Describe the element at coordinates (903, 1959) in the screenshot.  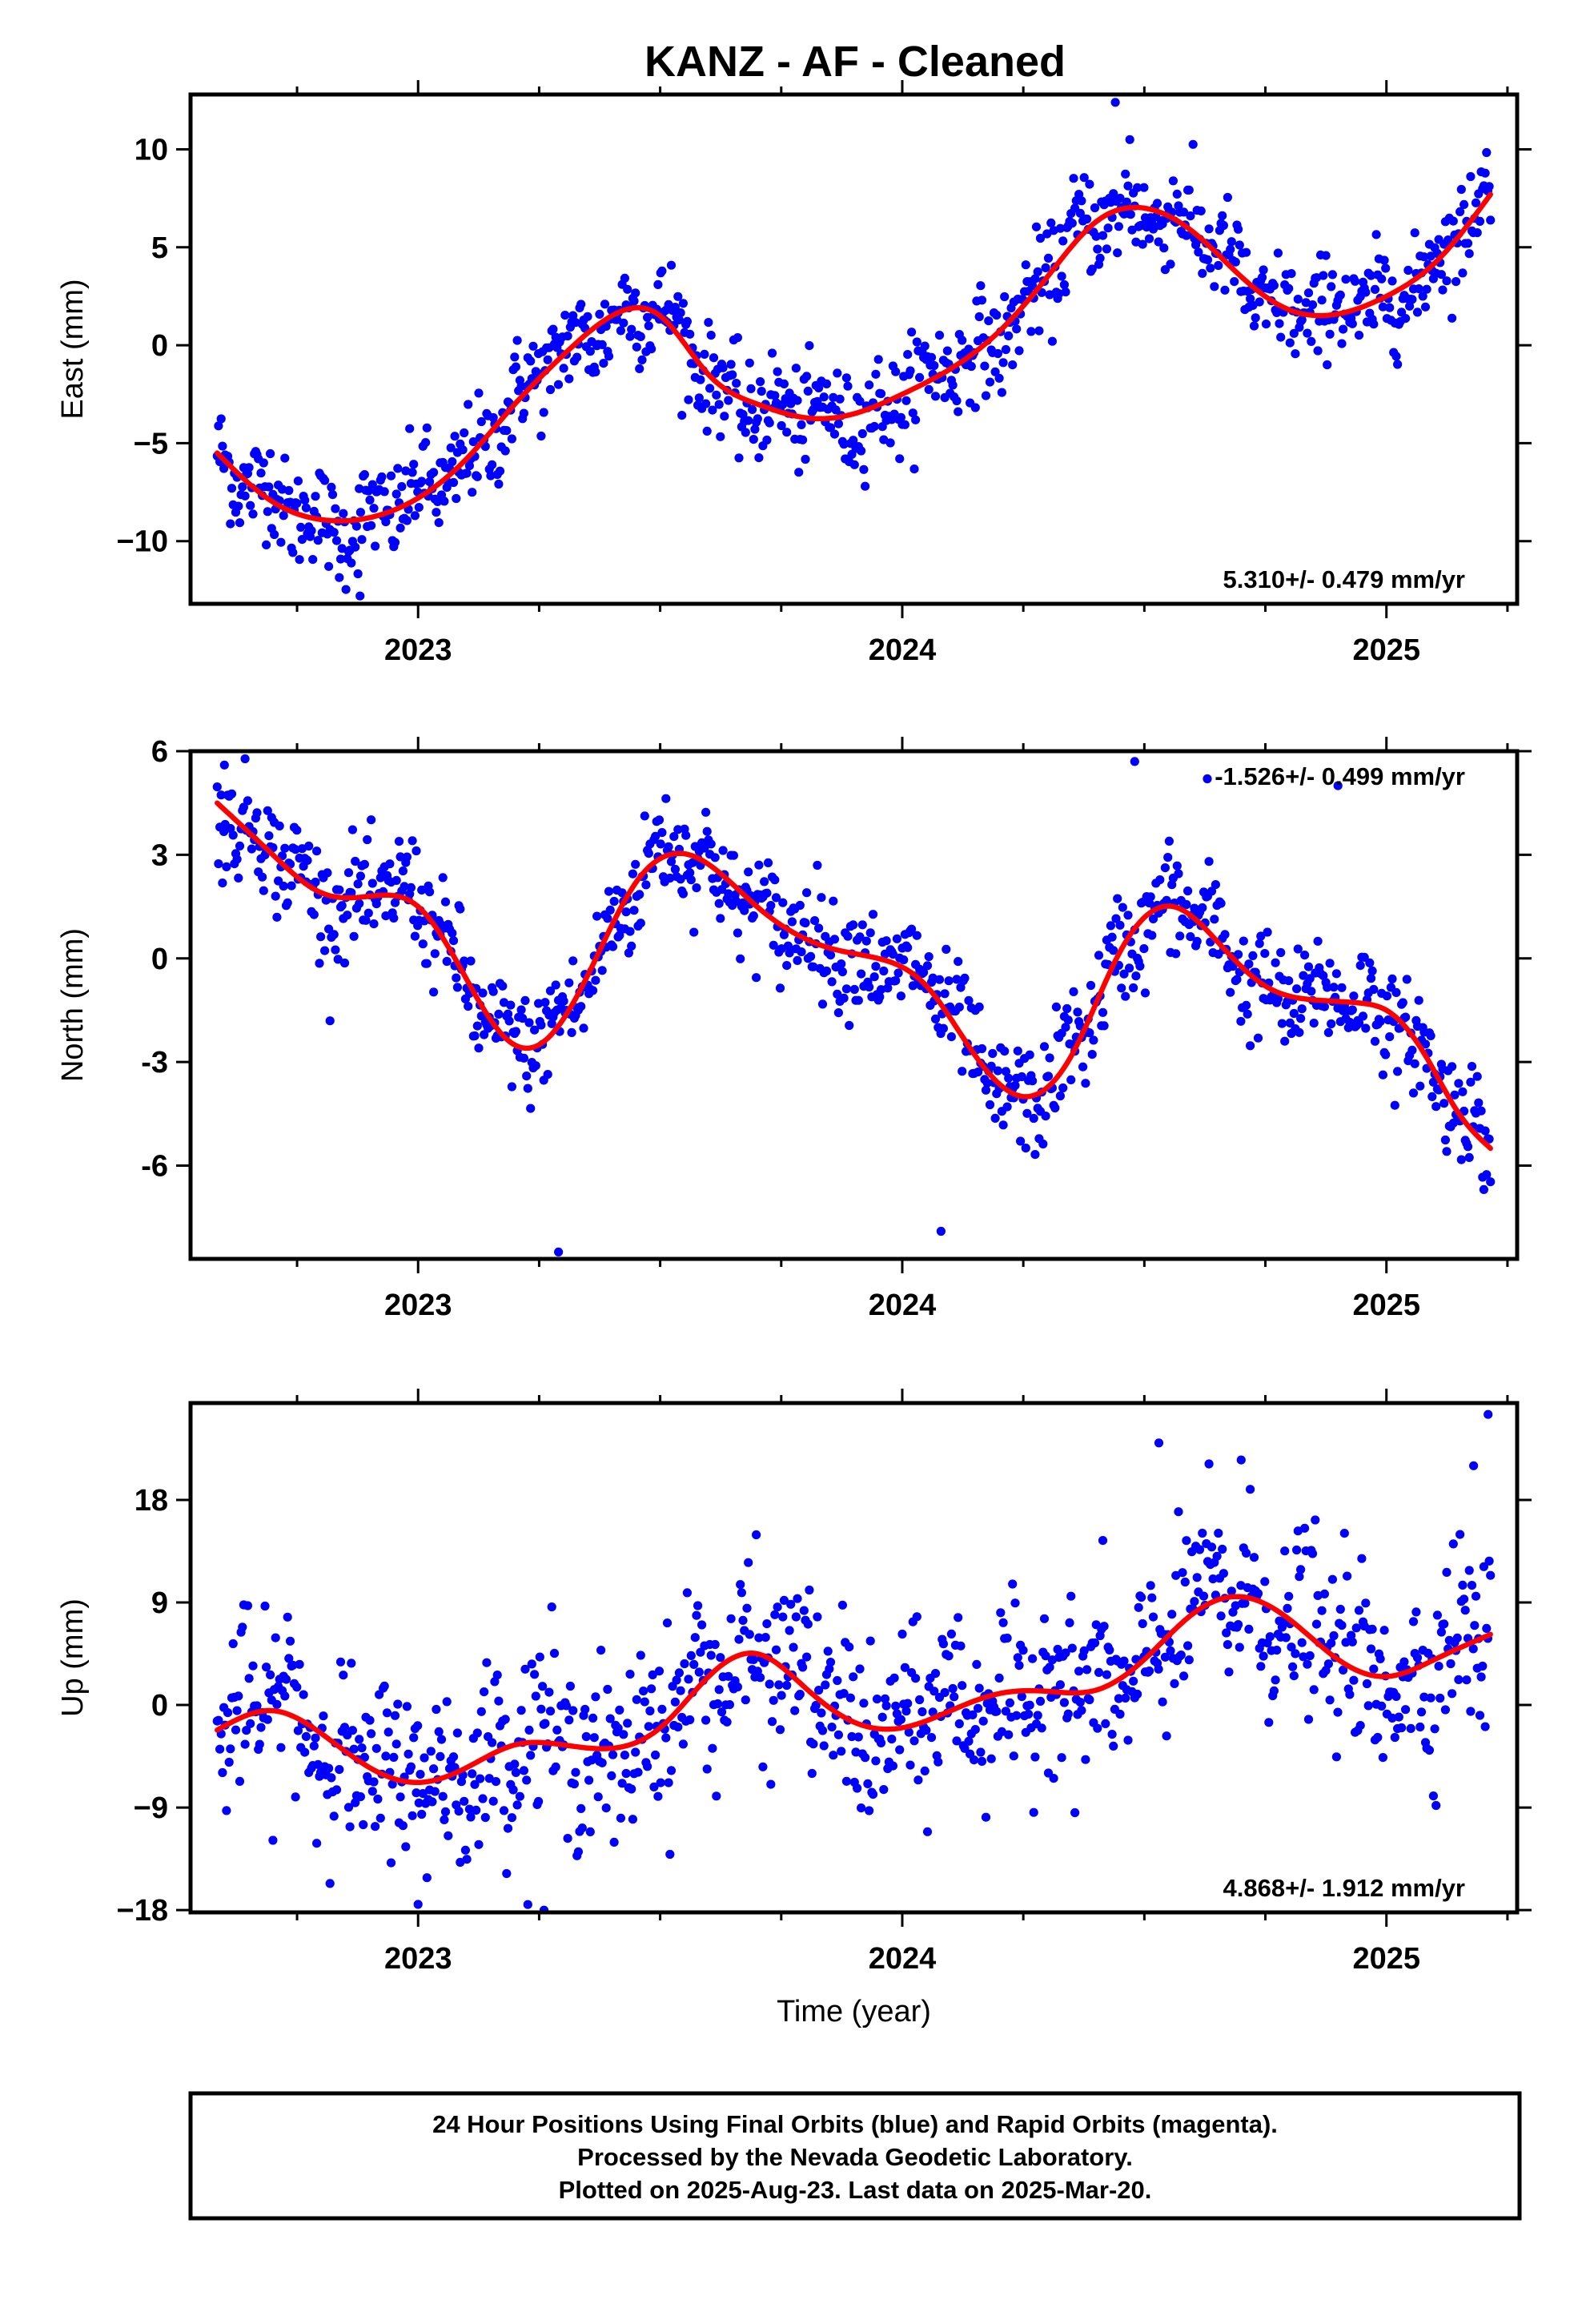
I see `up-x-tick-label: 2024` at that location.